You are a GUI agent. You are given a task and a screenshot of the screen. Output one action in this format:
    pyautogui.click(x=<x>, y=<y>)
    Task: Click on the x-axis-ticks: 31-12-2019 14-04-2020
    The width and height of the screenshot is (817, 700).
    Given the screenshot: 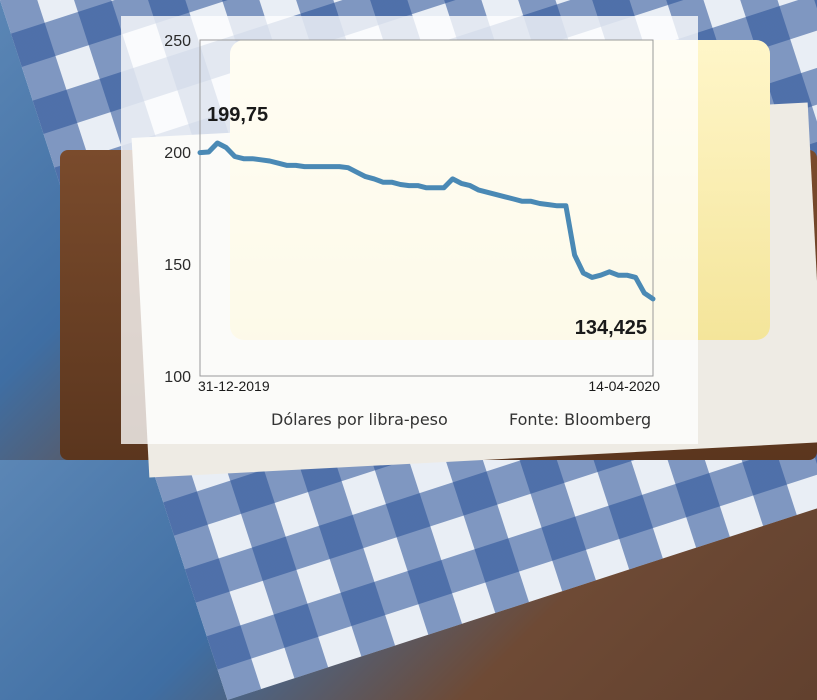 What is the action you would take?
    pyautogui.click(x=429, y=386)
    